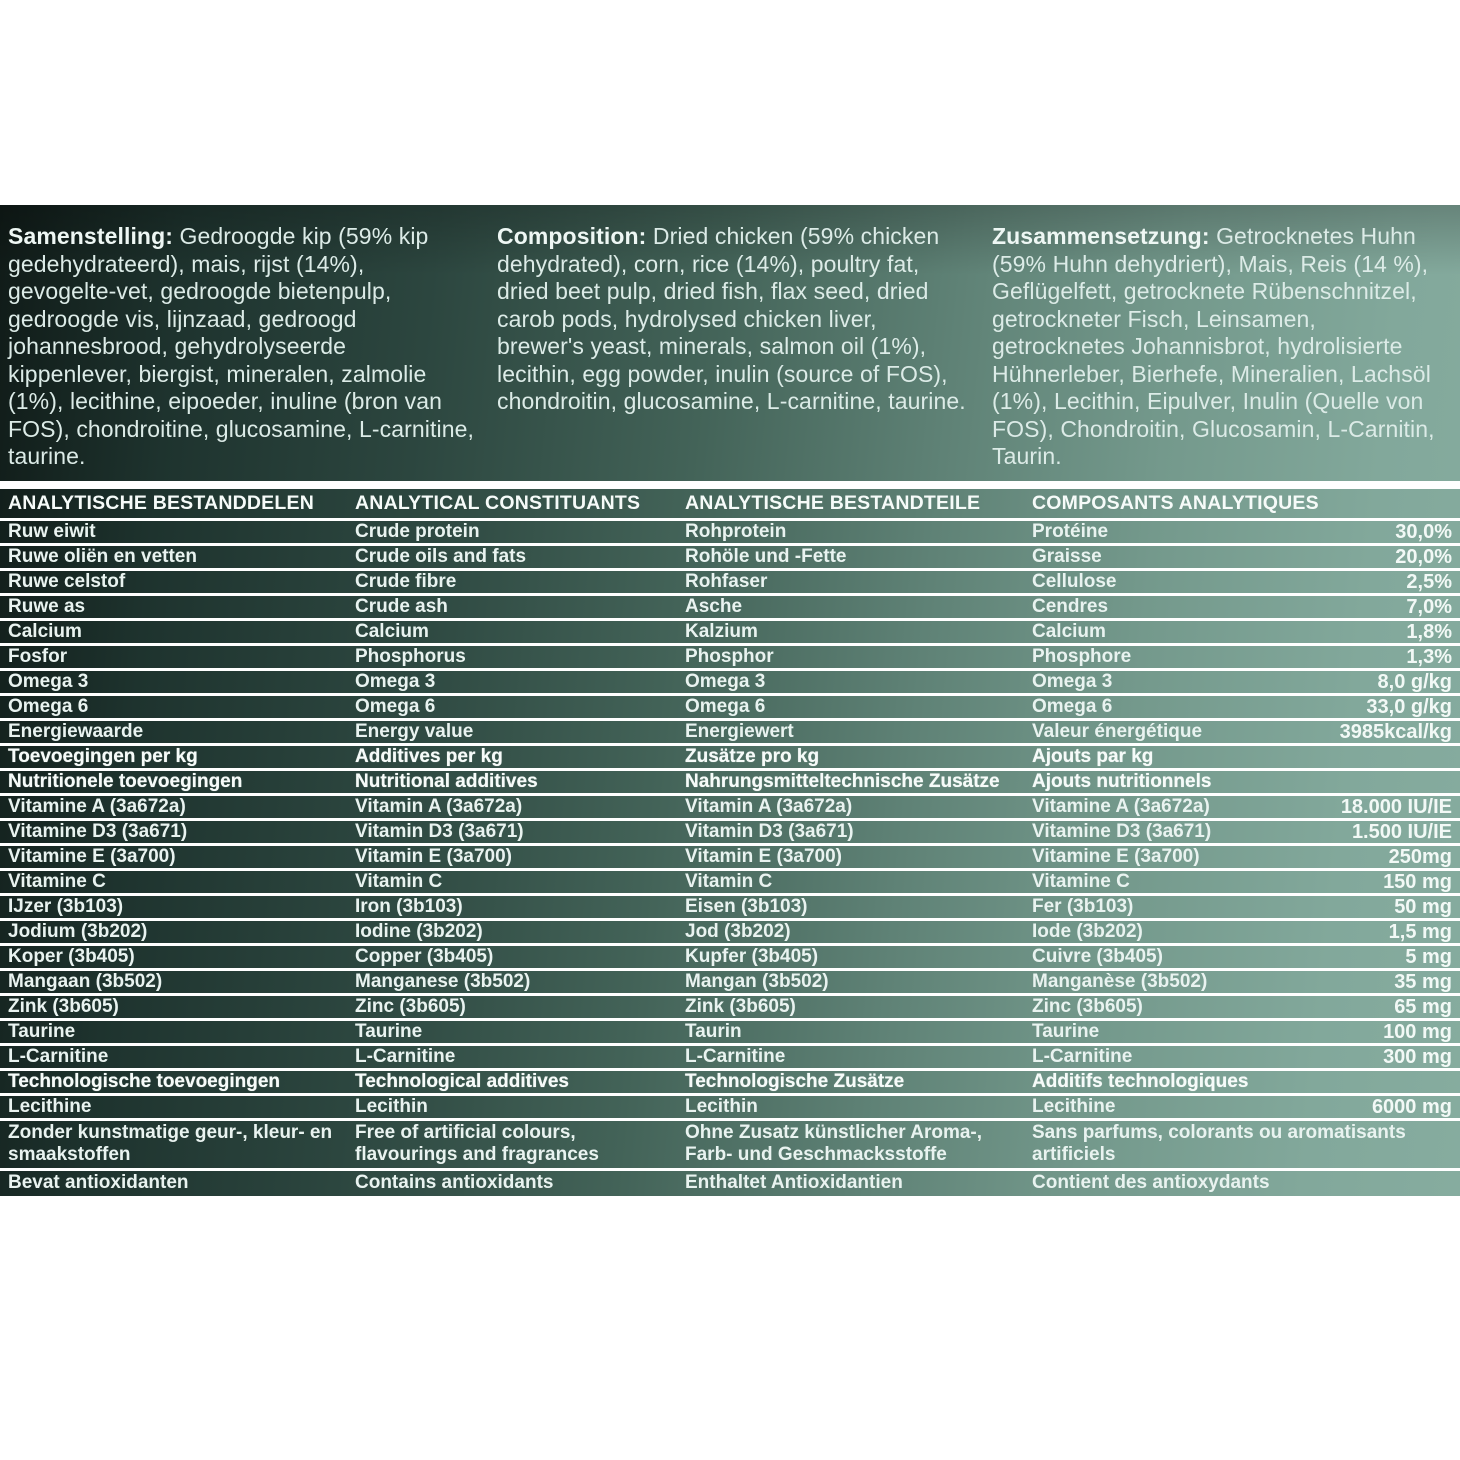 The height and width of the screenshot is (1460, 1460). Describe the element at coordinates (752, 756) in the screenshot. I see `cell-german: Zusätze pro kg` at that location.